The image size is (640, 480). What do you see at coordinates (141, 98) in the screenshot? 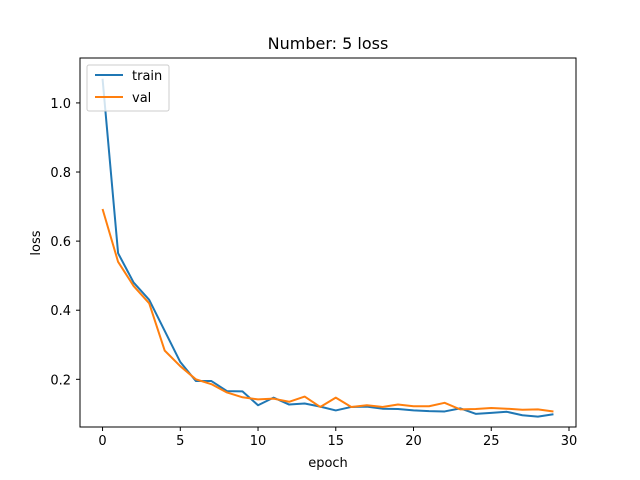
I see `legend-label-val: val` at bounding box center [141, 98].